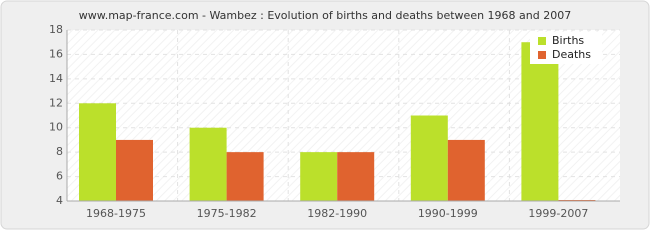  I want to click on y-tick-label: 10, so click(56, 127).